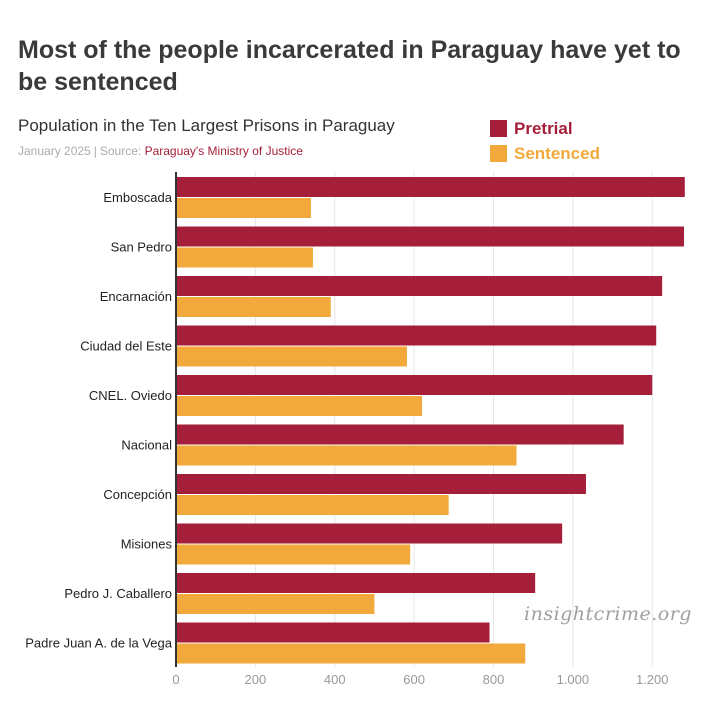 Image resolution: width=720 pixels, height=709 pixels. I want to click on legend-item-pretrial: Pretrial, so click(545, 128).